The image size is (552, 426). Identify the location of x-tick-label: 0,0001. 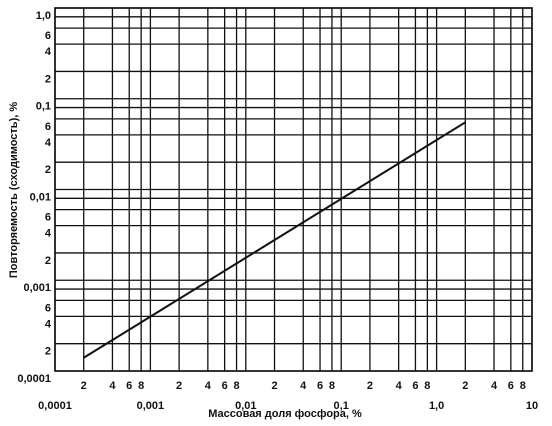
(55, 406).